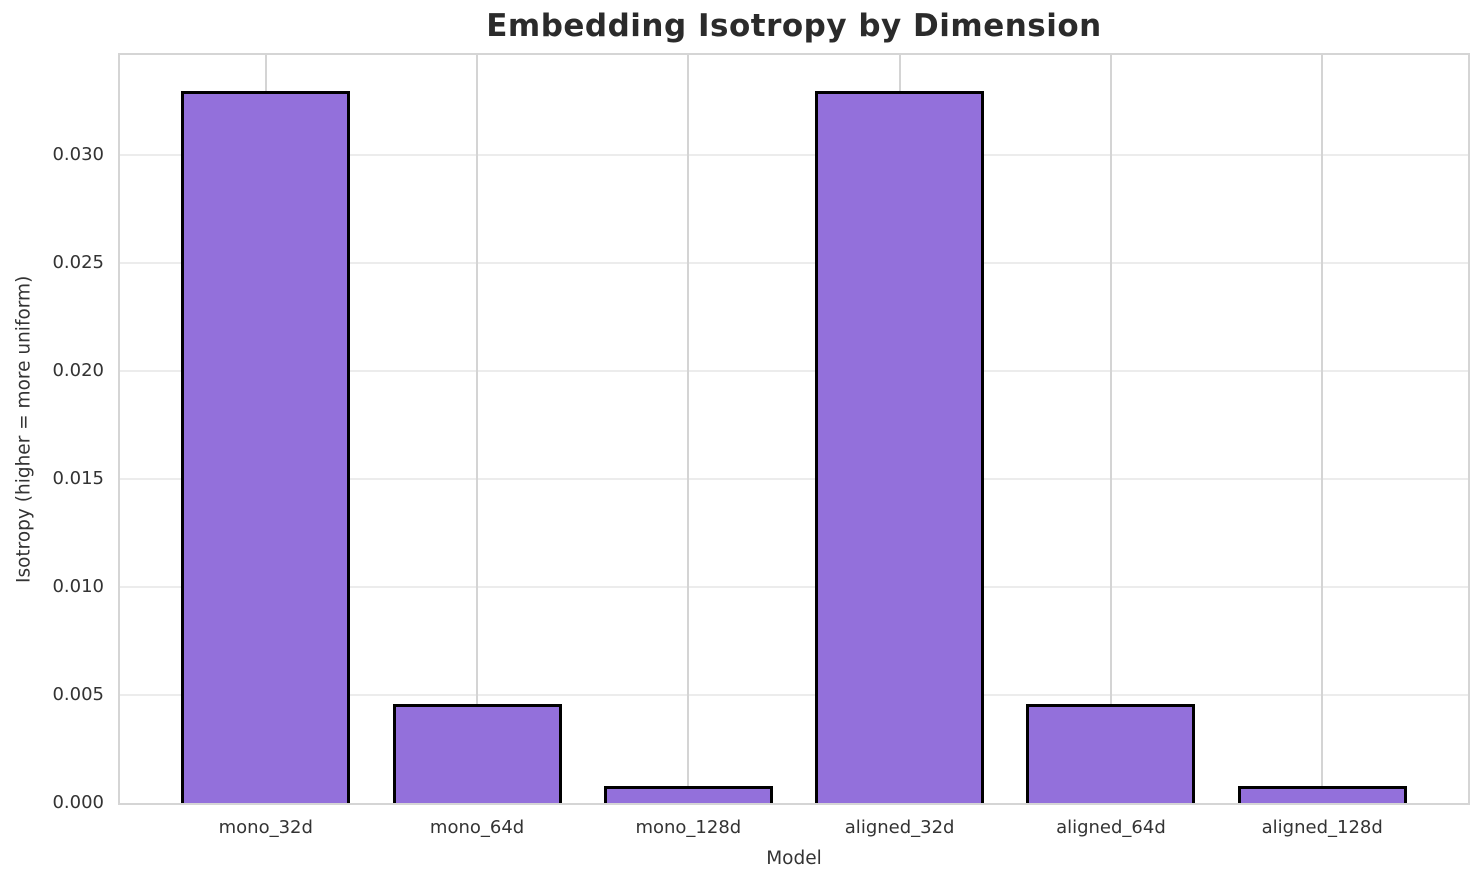 The height and width of the screenshot is (885, 1484). I want to click on bar-aligned_64d, so click(1111, 753).